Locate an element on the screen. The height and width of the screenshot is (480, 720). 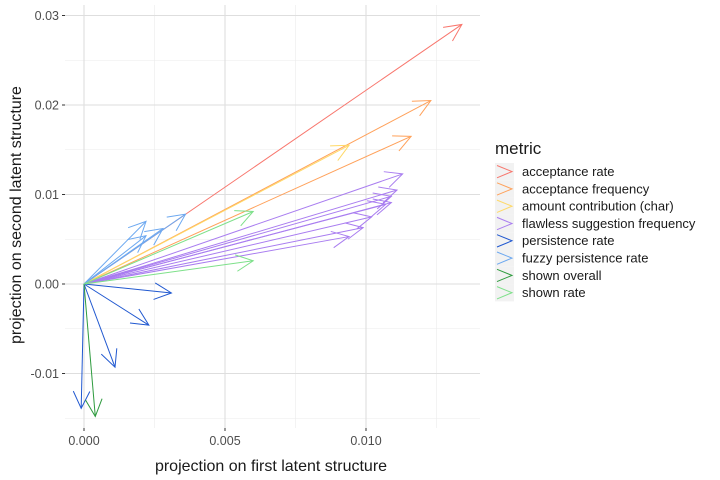
legend-item: persistence rate is located at coordinates (555, 241).